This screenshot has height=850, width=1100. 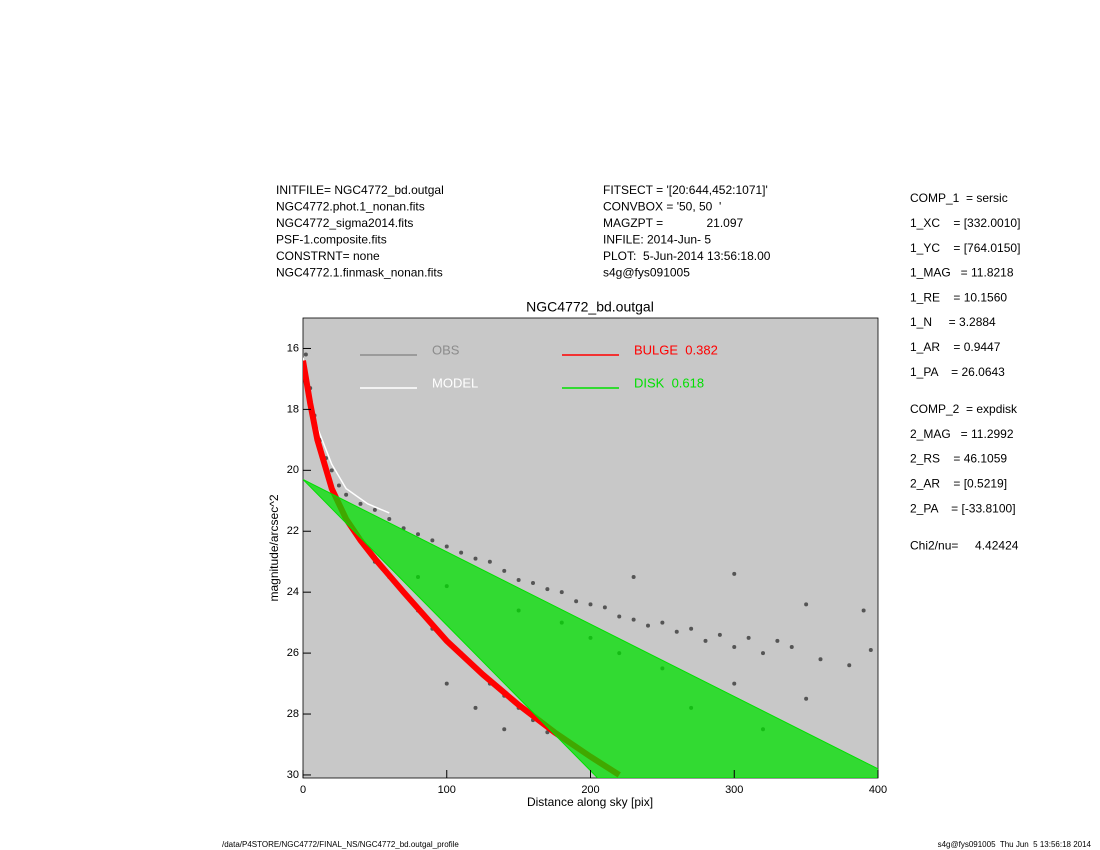 What do you see at coordinates (964, 546) in the screenshot?
I see `fit-parameter: Chi2/nu= 4.42424` at bounding box center [964, 546].